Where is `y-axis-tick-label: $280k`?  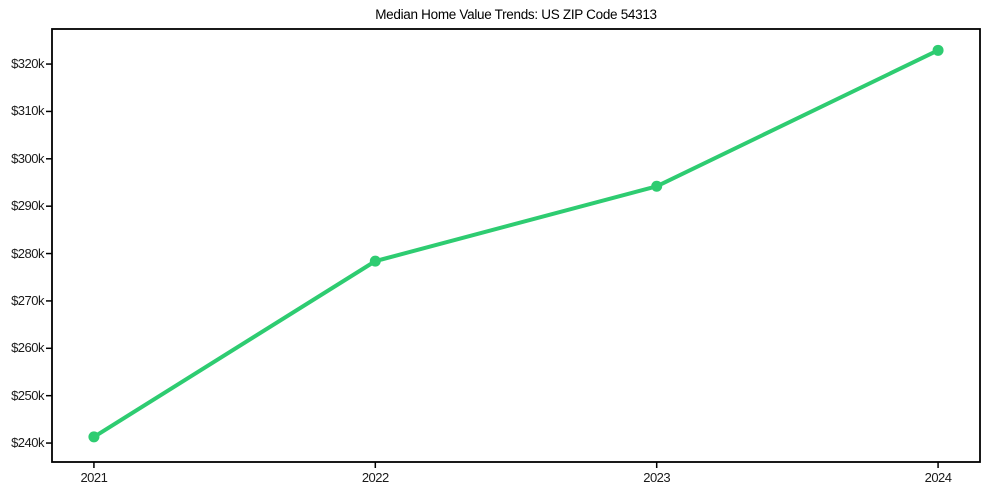 y-axis-tick-label: $280k is located at coordinates (27, 253).